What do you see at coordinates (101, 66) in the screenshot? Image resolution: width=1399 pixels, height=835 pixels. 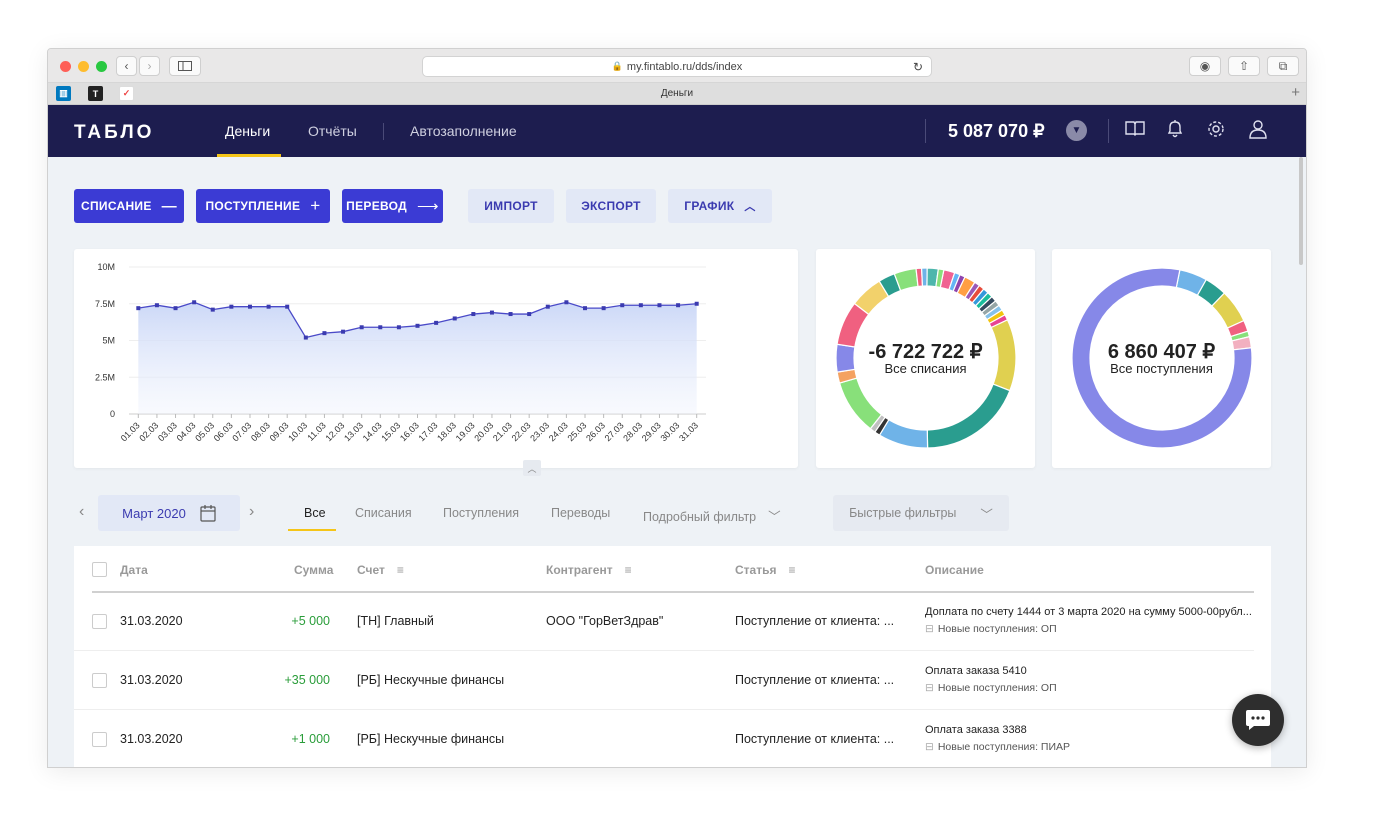 I see `zoom-window-button` at bounding box center [101, 66].